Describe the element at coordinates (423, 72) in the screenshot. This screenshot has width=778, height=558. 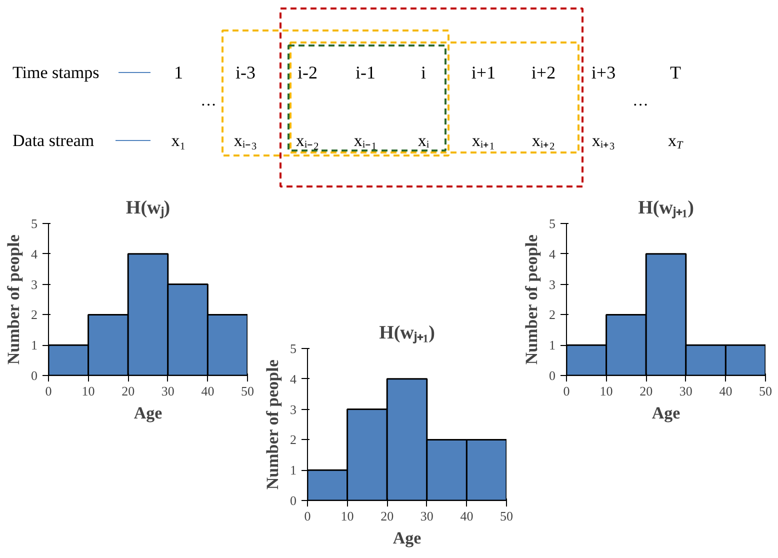
I see `text: i` at that location.